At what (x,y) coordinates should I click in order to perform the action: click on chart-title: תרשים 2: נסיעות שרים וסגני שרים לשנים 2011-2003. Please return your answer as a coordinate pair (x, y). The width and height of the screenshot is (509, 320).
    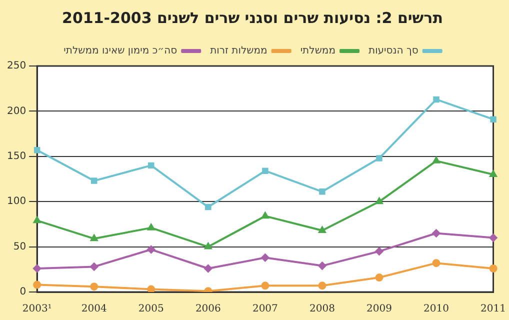
    Looking at the image, I should click on (252, 17).